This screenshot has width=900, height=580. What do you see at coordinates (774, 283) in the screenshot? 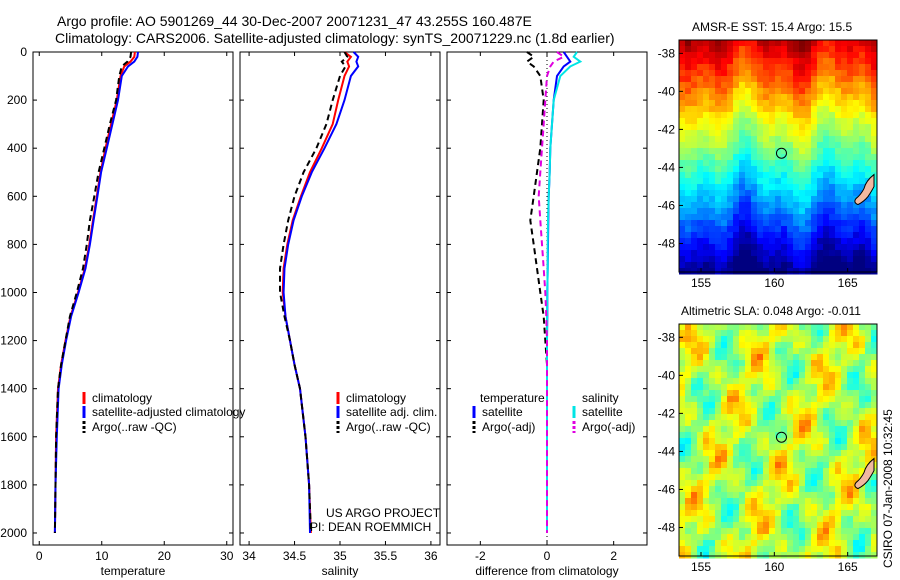
I see `x-tick-label: 160` at bounding box center [774, 283].